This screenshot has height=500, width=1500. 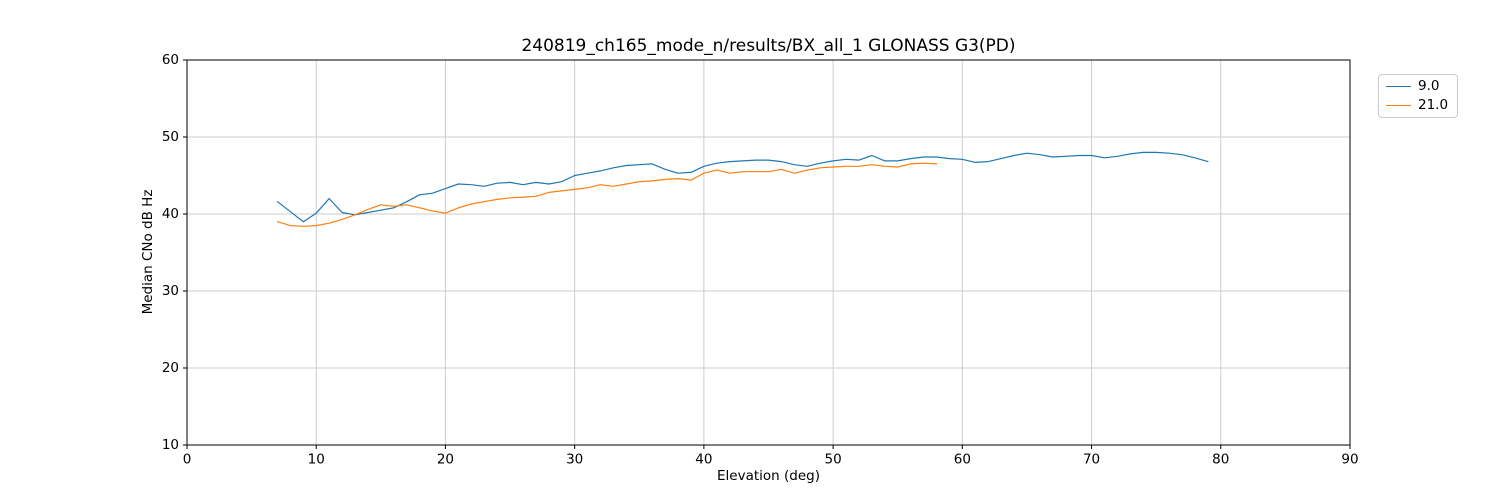 I want to click on legend: 9.0 21.0, so click(x=1418, y=96).